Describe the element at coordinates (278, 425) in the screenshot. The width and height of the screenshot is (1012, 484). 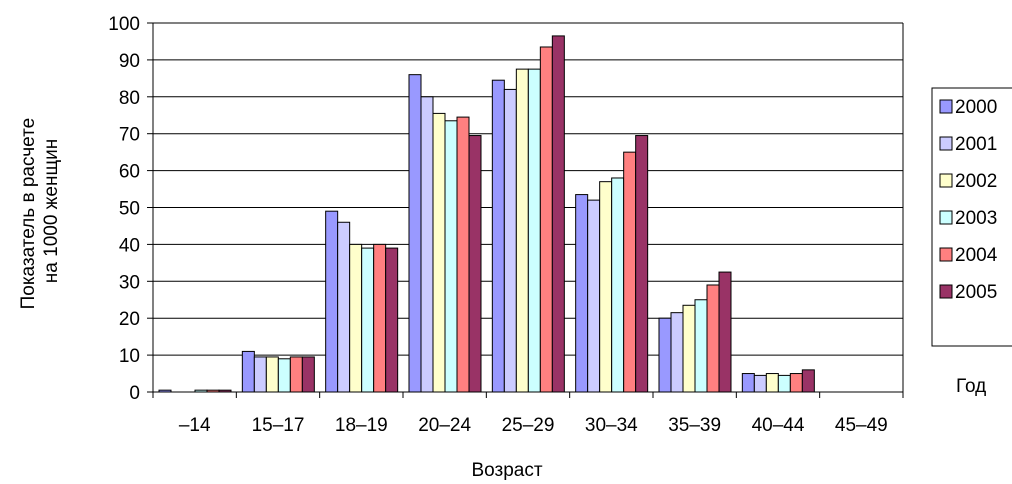
I see `x-tick-label: 15–17` at that location.